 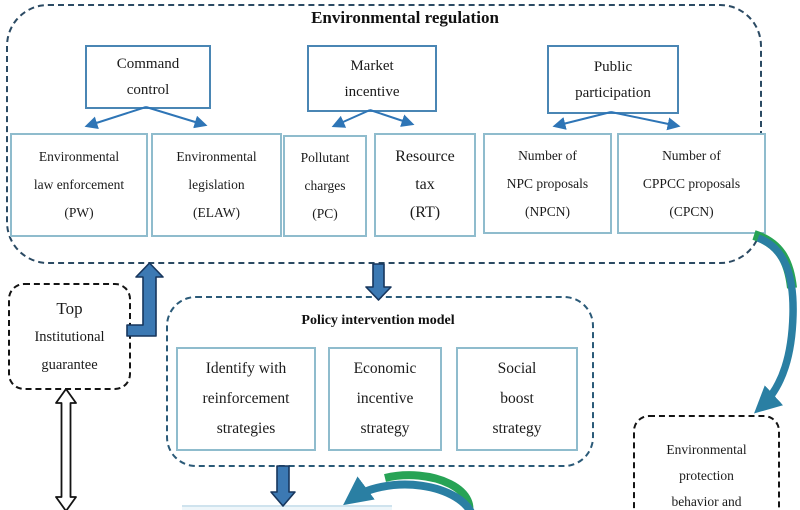 What do you see at coordinates (425, 156) in the screenshot?
I see `text-line: Resource` at bounding box center [425, 156].